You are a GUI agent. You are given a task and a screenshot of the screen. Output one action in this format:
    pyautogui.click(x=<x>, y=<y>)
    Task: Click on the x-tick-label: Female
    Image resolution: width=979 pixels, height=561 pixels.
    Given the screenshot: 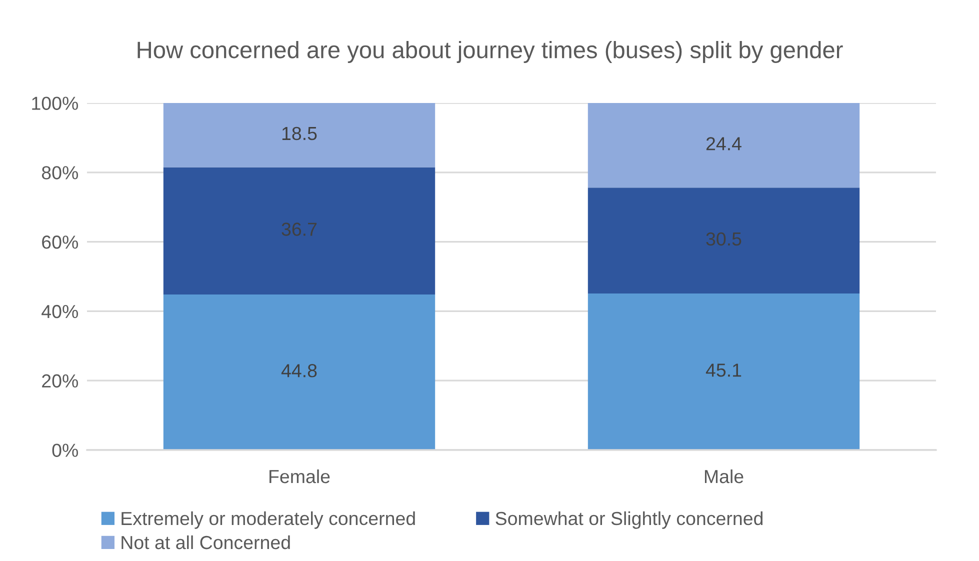 What is the action you would take?
    pyautogui.click(x=300, y=476)
    